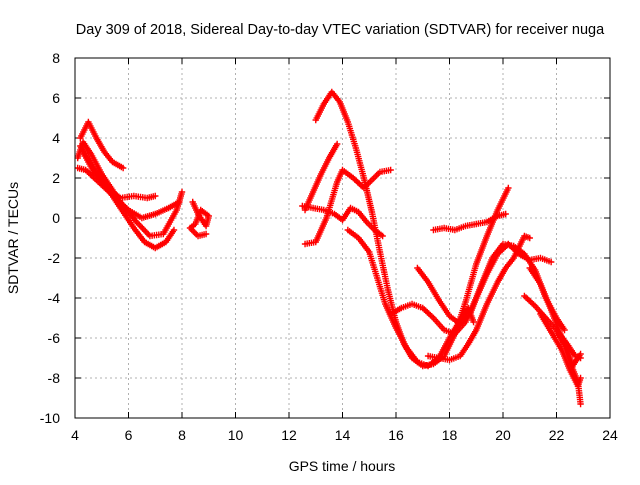  What do you see at coordinates (129, 435) in the screenshot?
I see `x-tick-label: 6` at bounding box center [129, 435].